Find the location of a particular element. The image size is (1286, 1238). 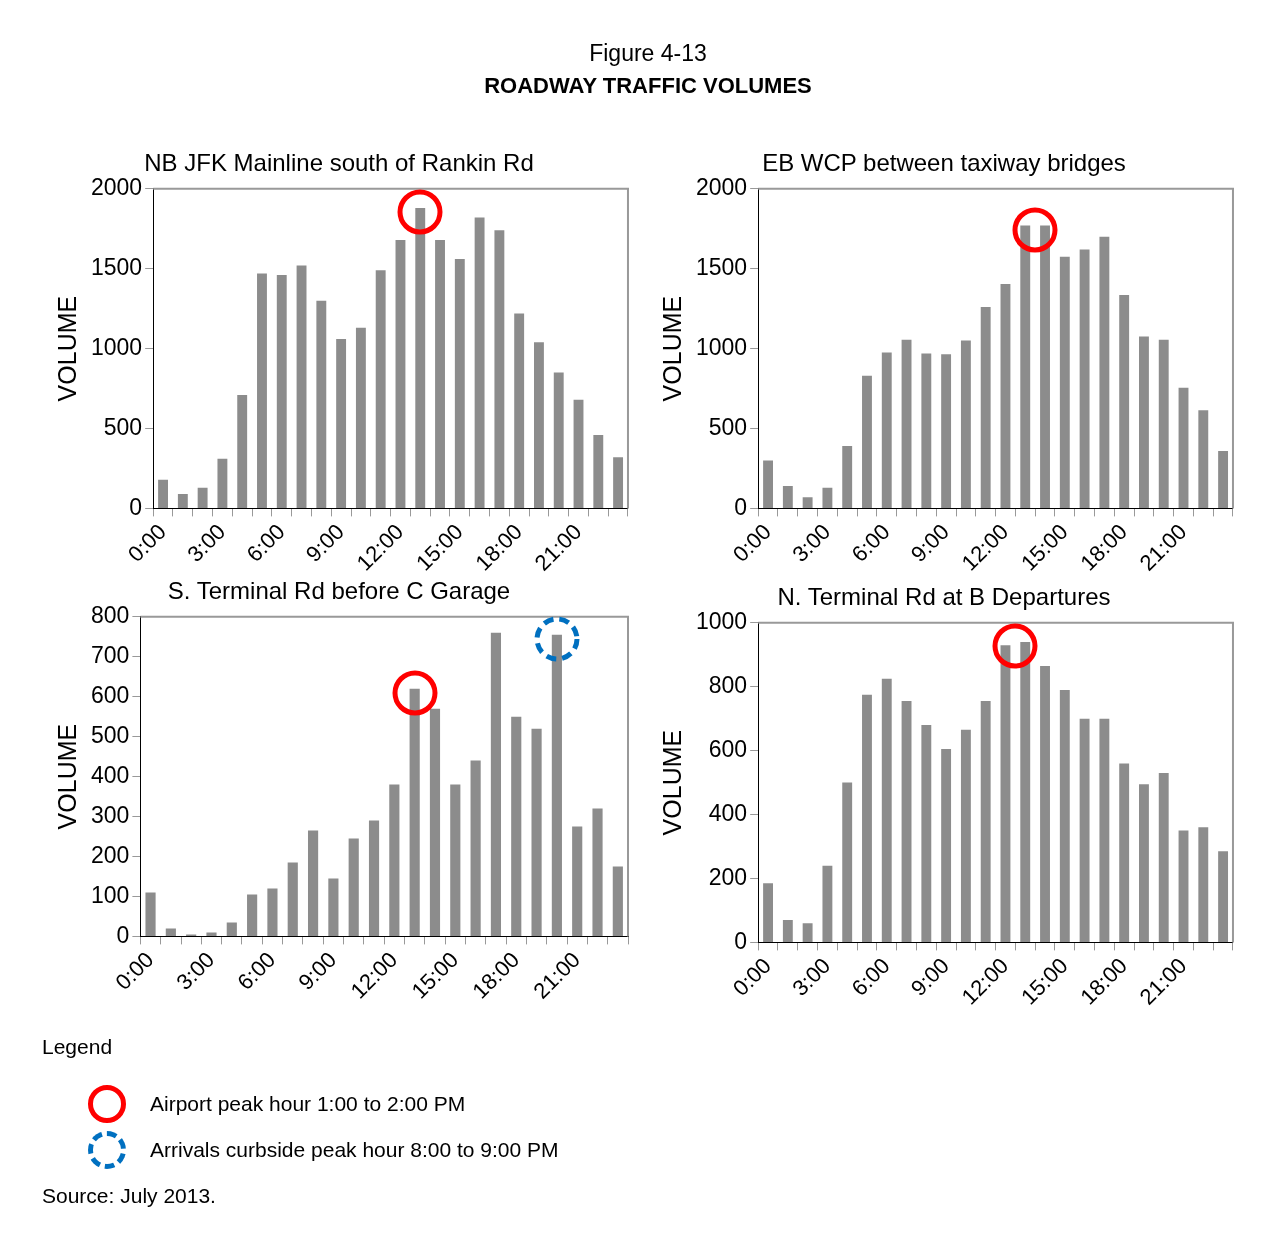

text: Arrivals curbside peak hour 8:00 to 9:00 PM is located at coordinates (354, 1150).